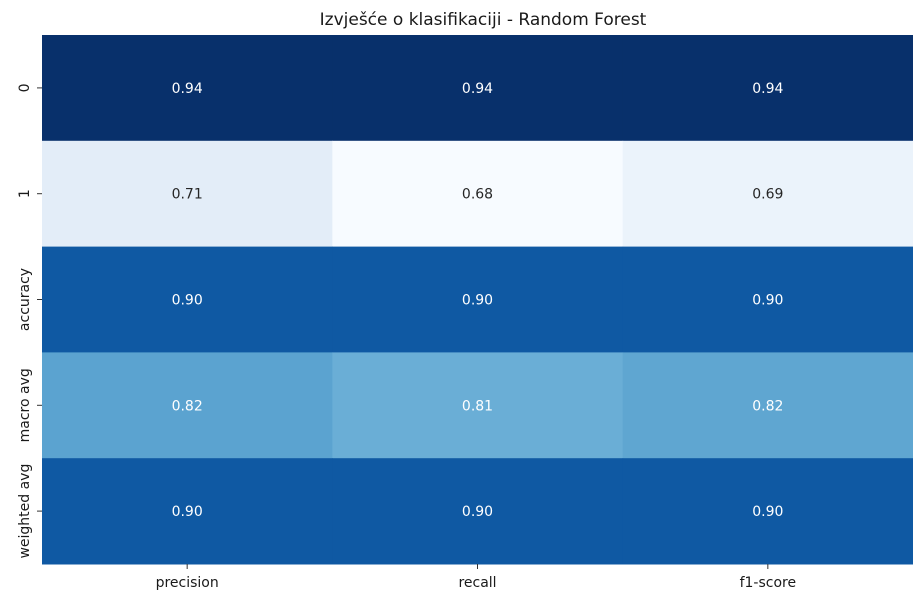 This screenshot has width=913, height=594. I want to click on x-axis: precision recall f1-score, so click(476, 577).